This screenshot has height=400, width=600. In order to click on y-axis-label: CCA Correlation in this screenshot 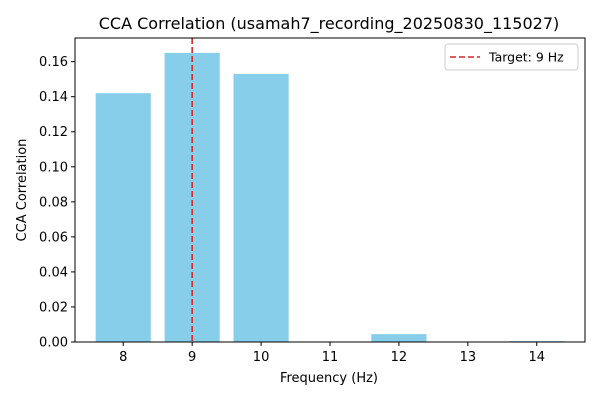, I will do `click(22, 190)`.